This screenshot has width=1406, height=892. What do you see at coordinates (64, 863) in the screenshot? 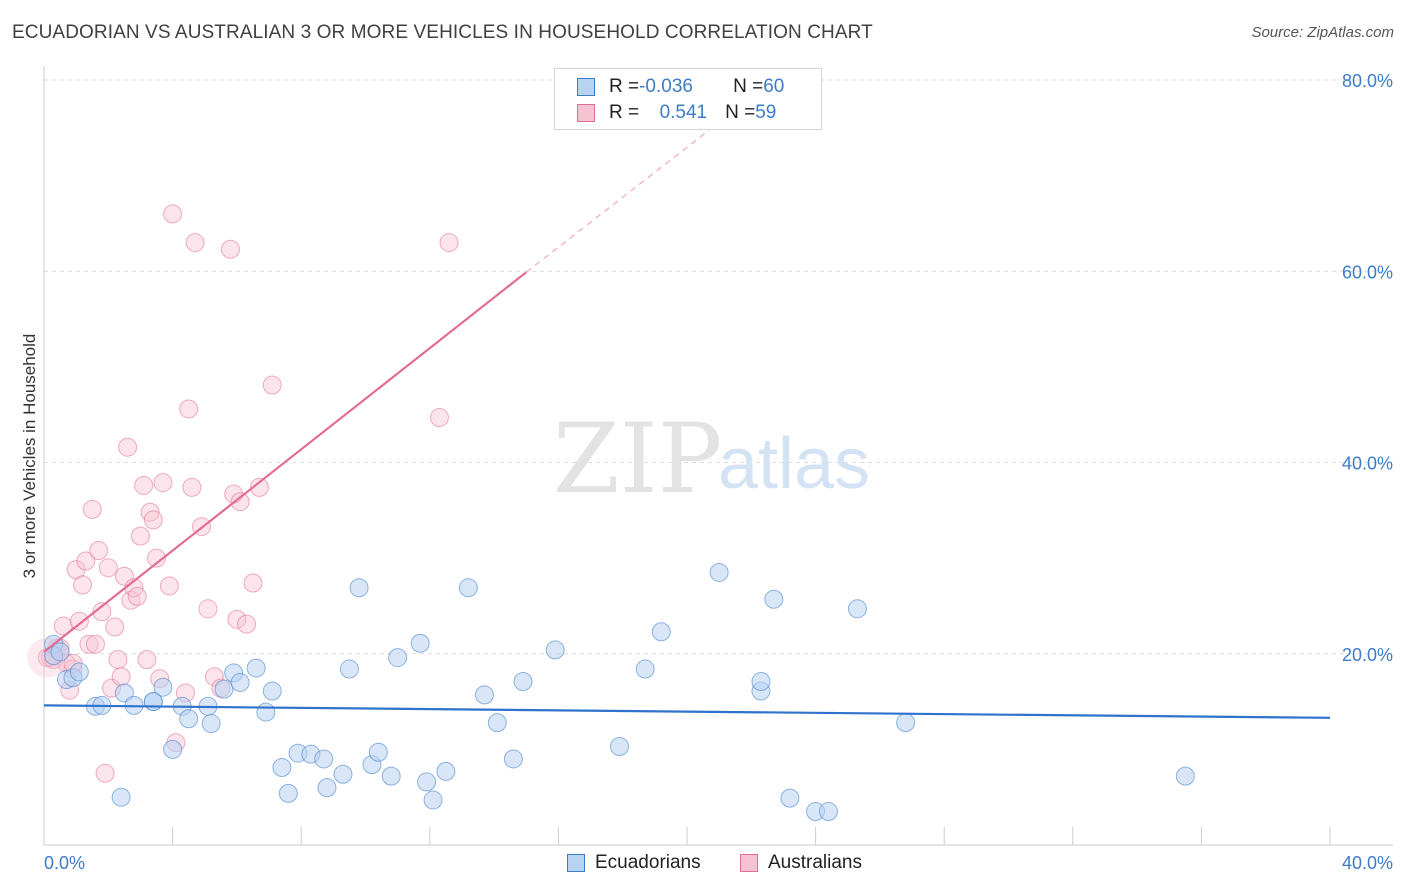
I see `x-tick-label-min: 0.0%` at bounding box center [64, 863].